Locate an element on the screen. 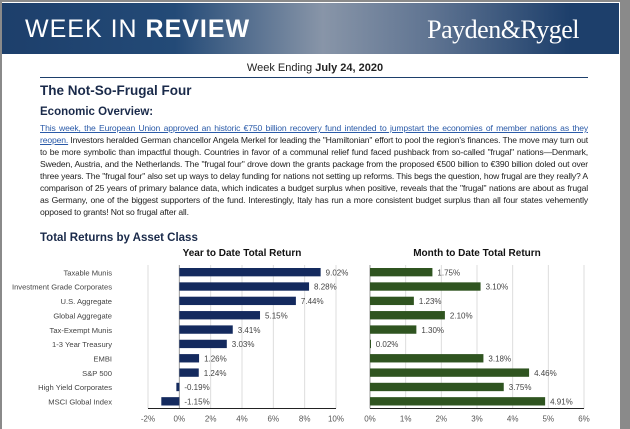 This screenshot has height=429, width=630. data-label: 1.26% is located at coordinates (215, 358).